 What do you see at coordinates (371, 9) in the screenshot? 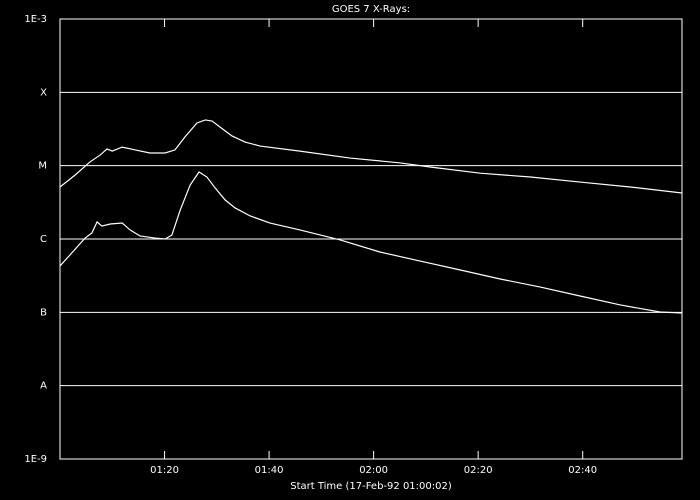
I see `chart-title: GOES 7 X-Rays:` at bounding box center [371, 9].